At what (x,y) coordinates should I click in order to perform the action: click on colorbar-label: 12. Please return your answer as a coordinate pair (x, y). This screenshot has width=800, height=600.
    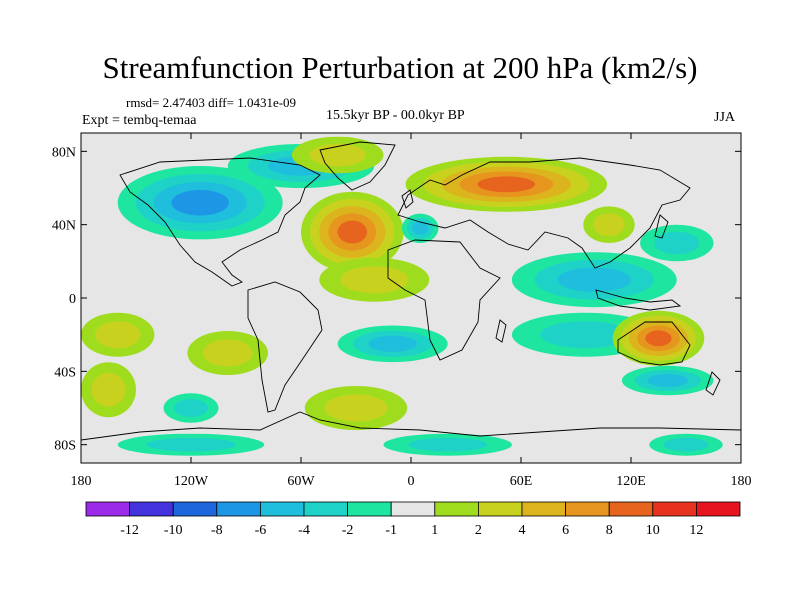
    Looking at the image, I should click on (696, 530).